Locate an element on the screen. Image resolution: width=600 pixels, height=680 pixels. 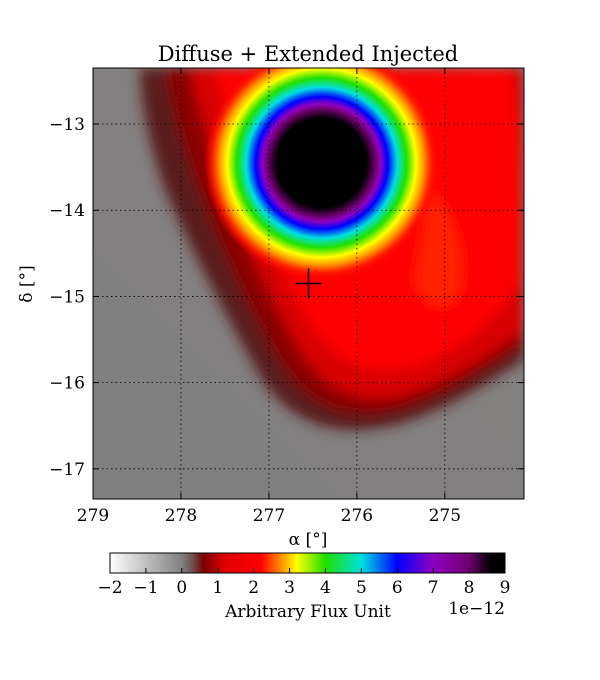
colorbar-tick-label: 5 is located at coordinates (361, 588).